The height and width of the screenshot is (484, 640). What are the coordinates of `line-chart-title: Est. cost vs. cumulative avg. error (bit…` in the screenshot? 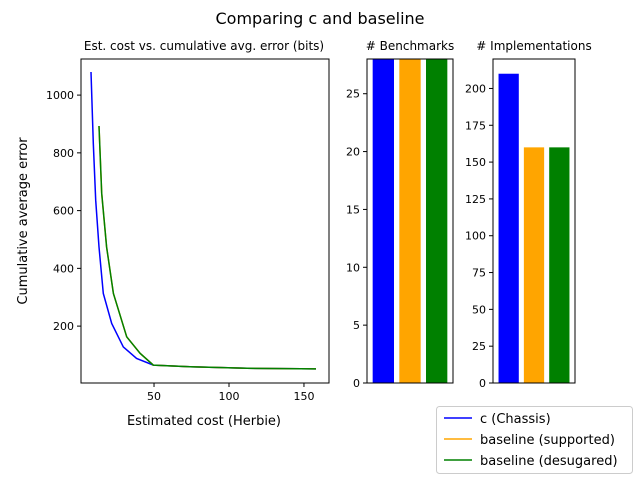 It's located at (204, 46).